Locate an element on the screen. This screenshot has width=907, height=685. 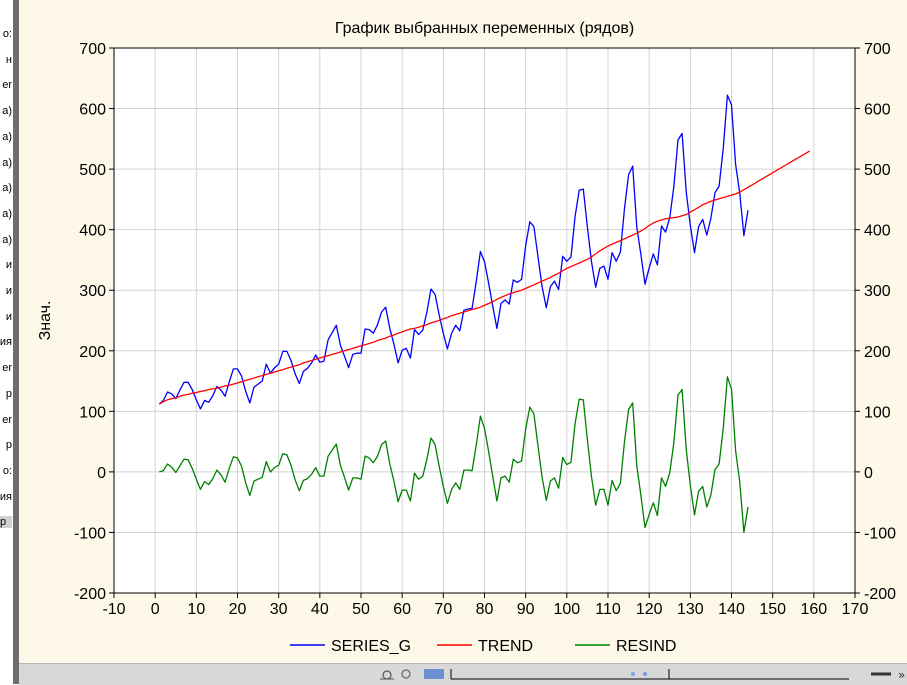
chart-title: График выбранных переменных (рядов) is located at coordinates (484, 28).